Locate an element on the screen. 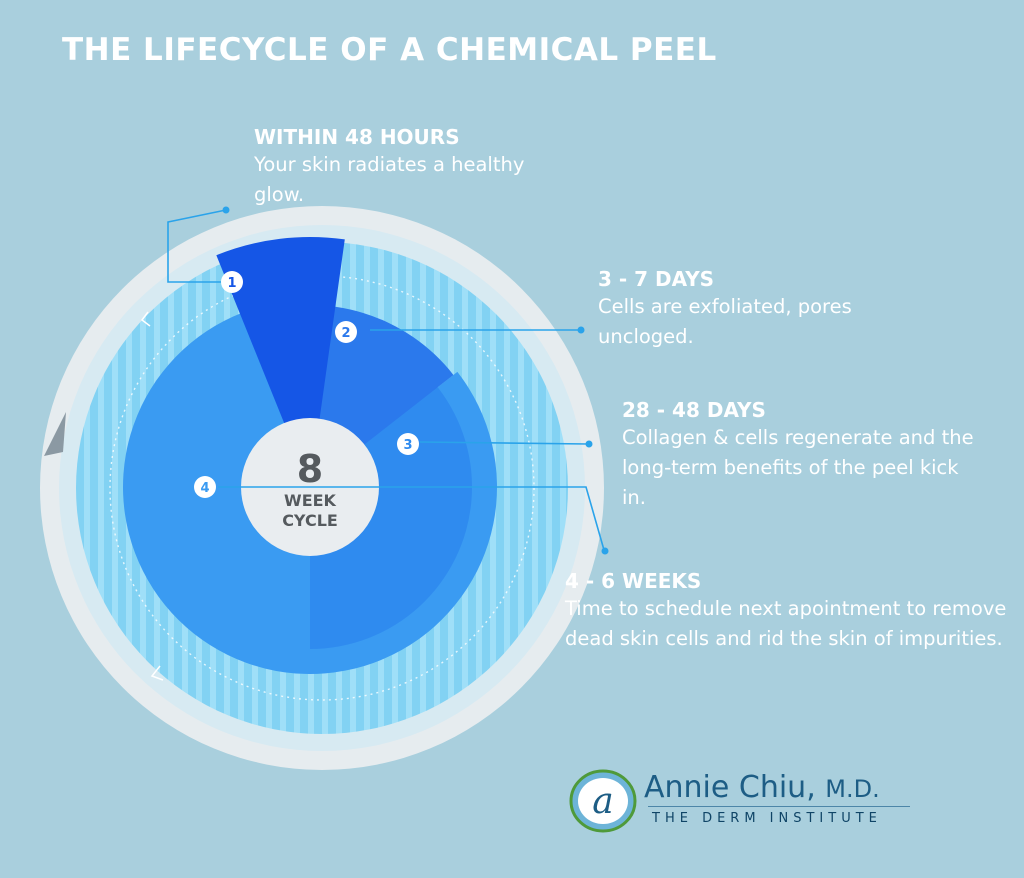 Image resolution: width=1024 pixels, height=878 pixels. stage-2-heading: 3 - 7 DAYS is located at coordinates (656, 279).